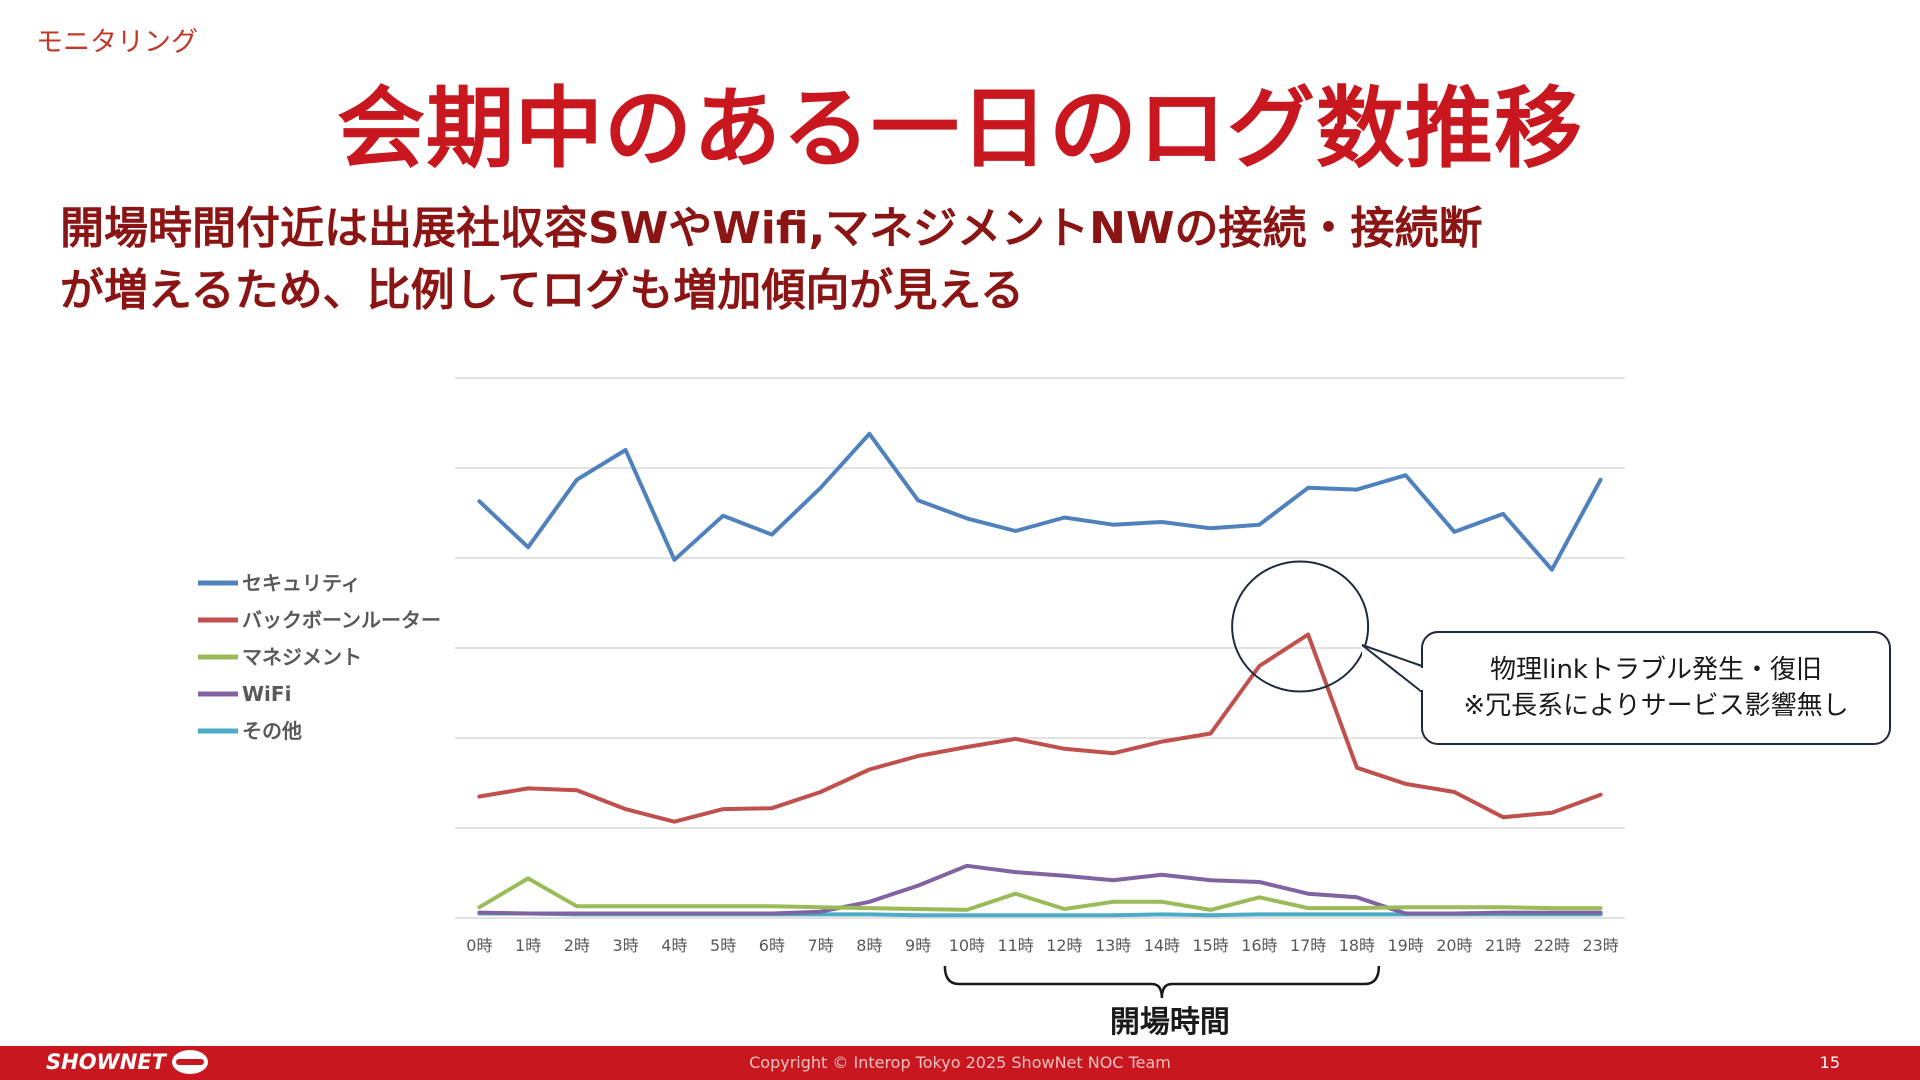 The image size is (1920, 1080). I want to click on legend-label: マネジメント, so click(302, 657).